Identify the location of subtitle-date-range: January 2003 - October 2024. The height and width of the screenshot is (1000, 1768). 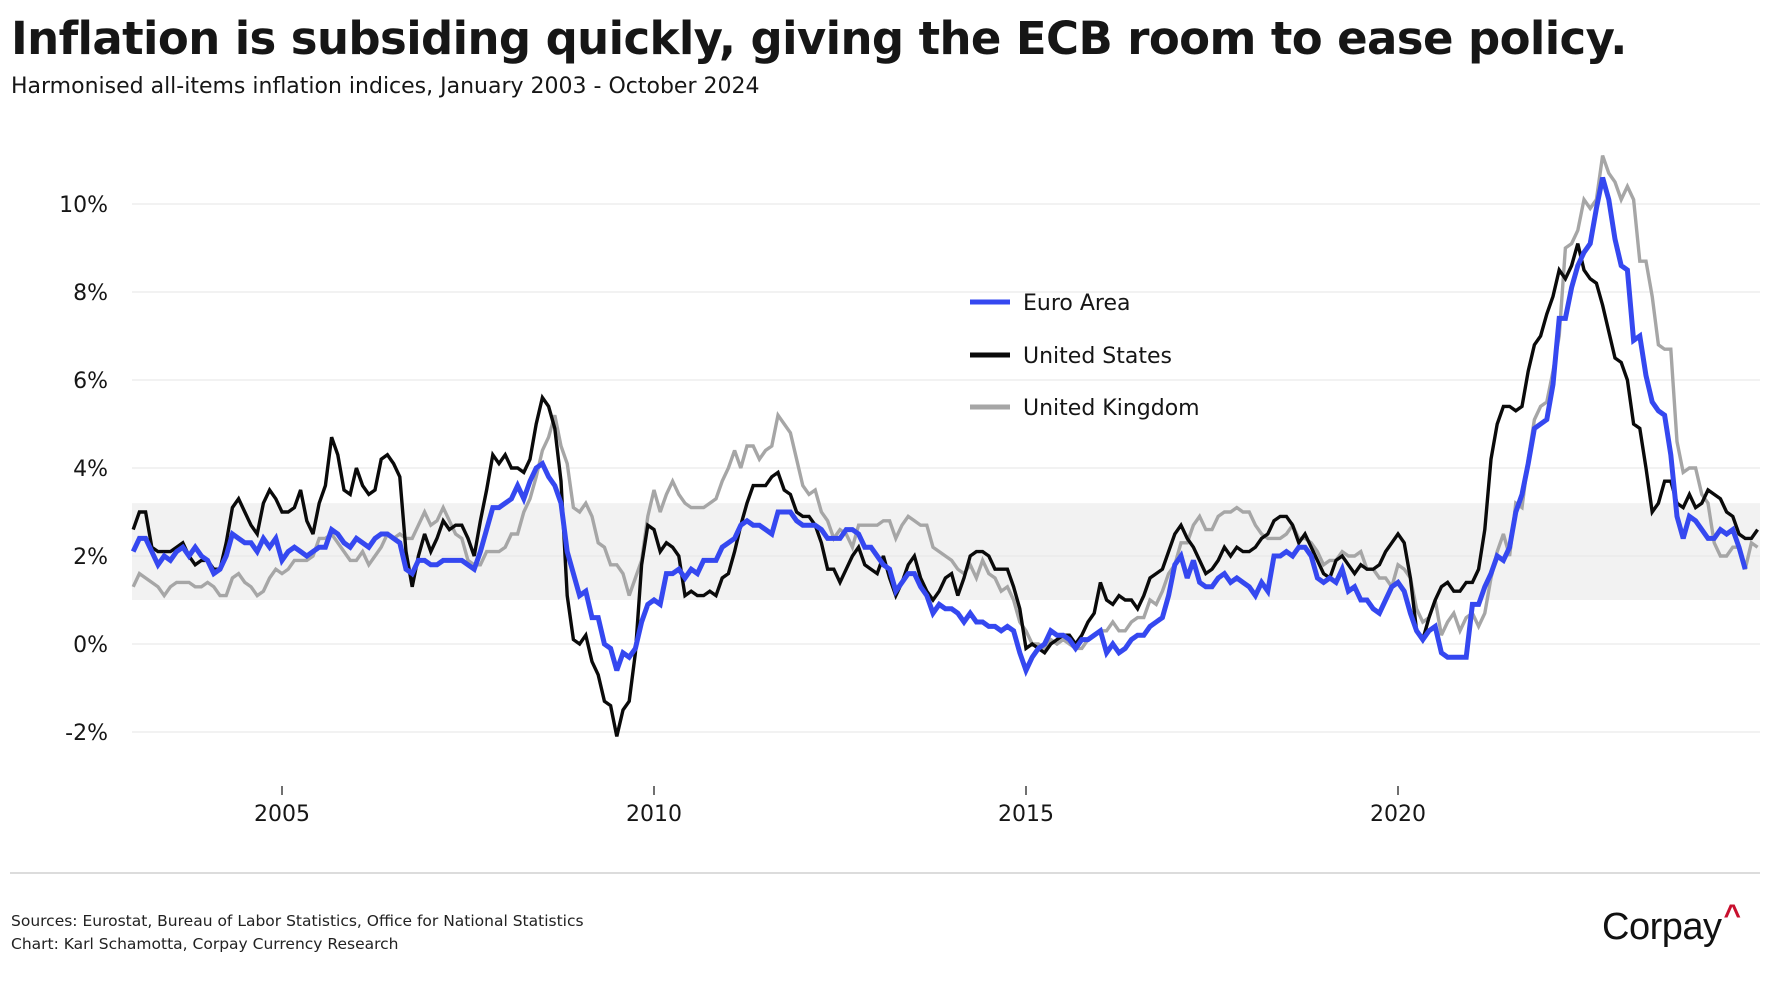
(596, 86).